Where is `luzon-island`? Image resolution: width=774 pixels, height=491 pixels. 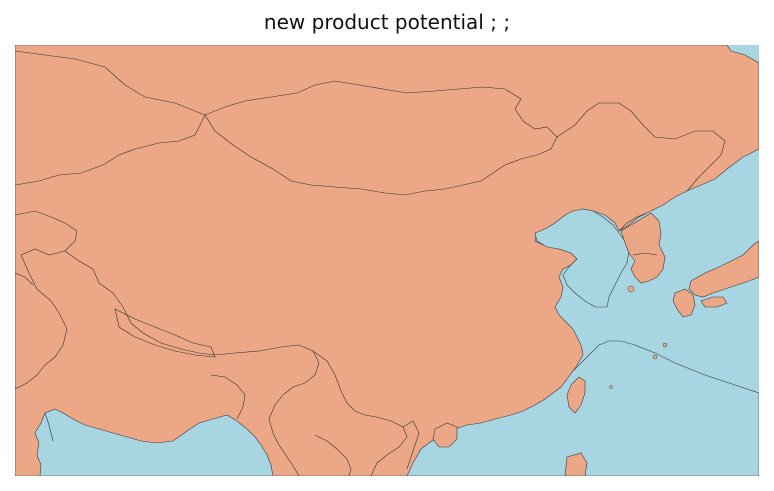
luzon-island is located at coordinates (576, 464).